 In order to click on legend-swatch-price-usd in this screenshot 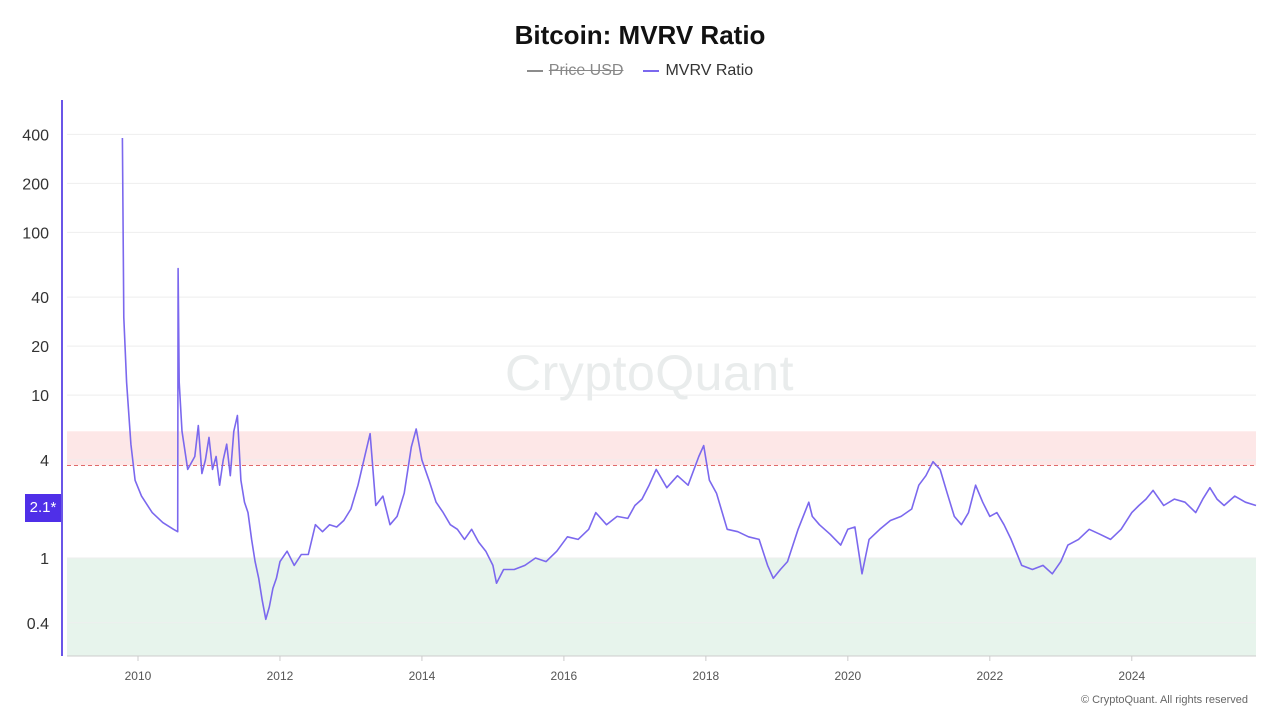, I will do `click(534, 71)`.